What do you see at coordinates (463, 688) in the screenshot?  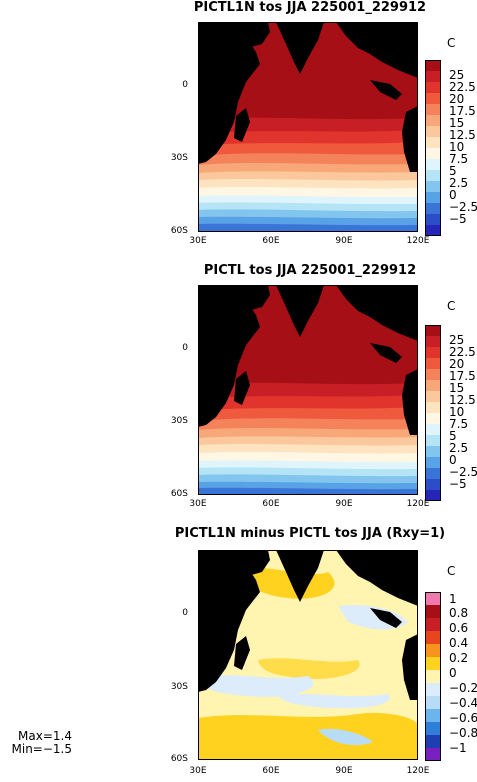 I see `cb-label: −0.2` at bounding box center [463, 688].